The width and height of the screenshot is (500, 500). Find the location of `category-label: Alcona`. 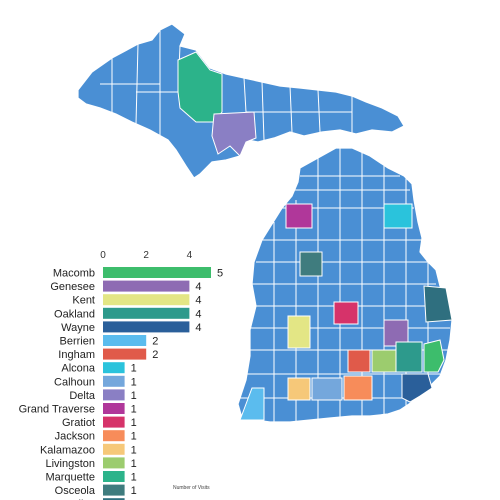

category-label: Alcona is located at coordinates (78, 369).